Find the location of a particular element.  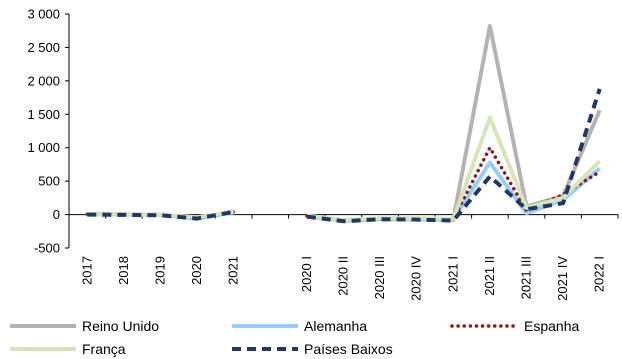

y-axis: -500 0 500 1 000 1 500 2 000 2 500 3 000 is located at coordinates (48, 131).